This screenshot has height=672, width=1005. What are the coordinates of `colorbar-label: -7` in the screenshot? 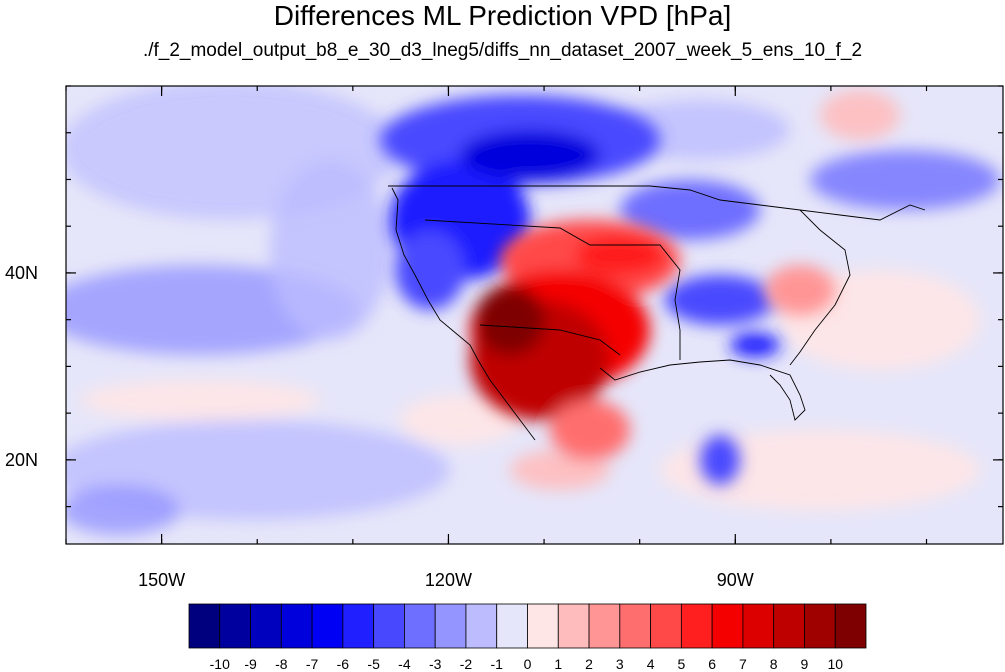 It's located at (312, 664).